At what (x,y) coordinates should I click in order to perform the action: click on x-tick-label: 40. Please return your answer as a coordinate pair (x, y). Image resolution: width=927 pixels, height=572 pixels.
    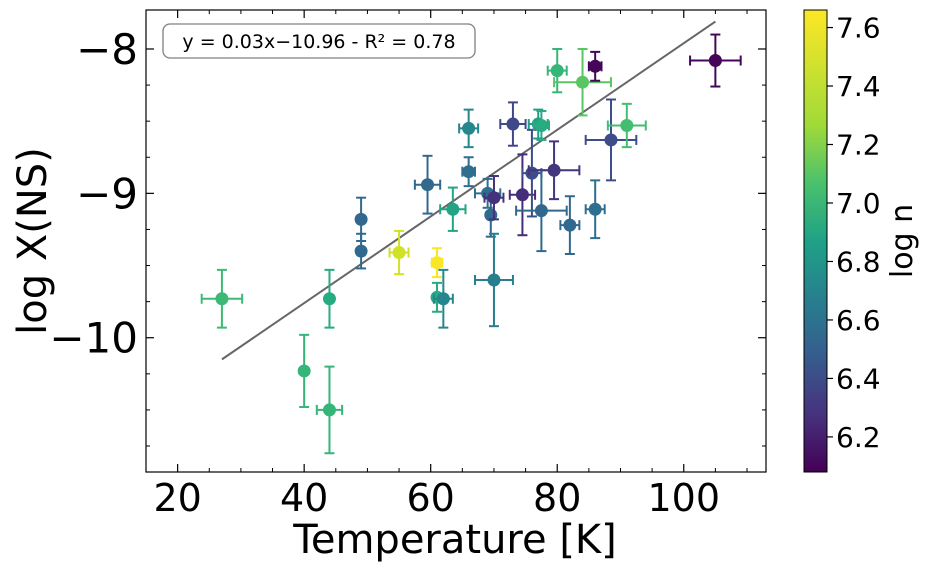
    Looking at the image, I should click on (304, 498).